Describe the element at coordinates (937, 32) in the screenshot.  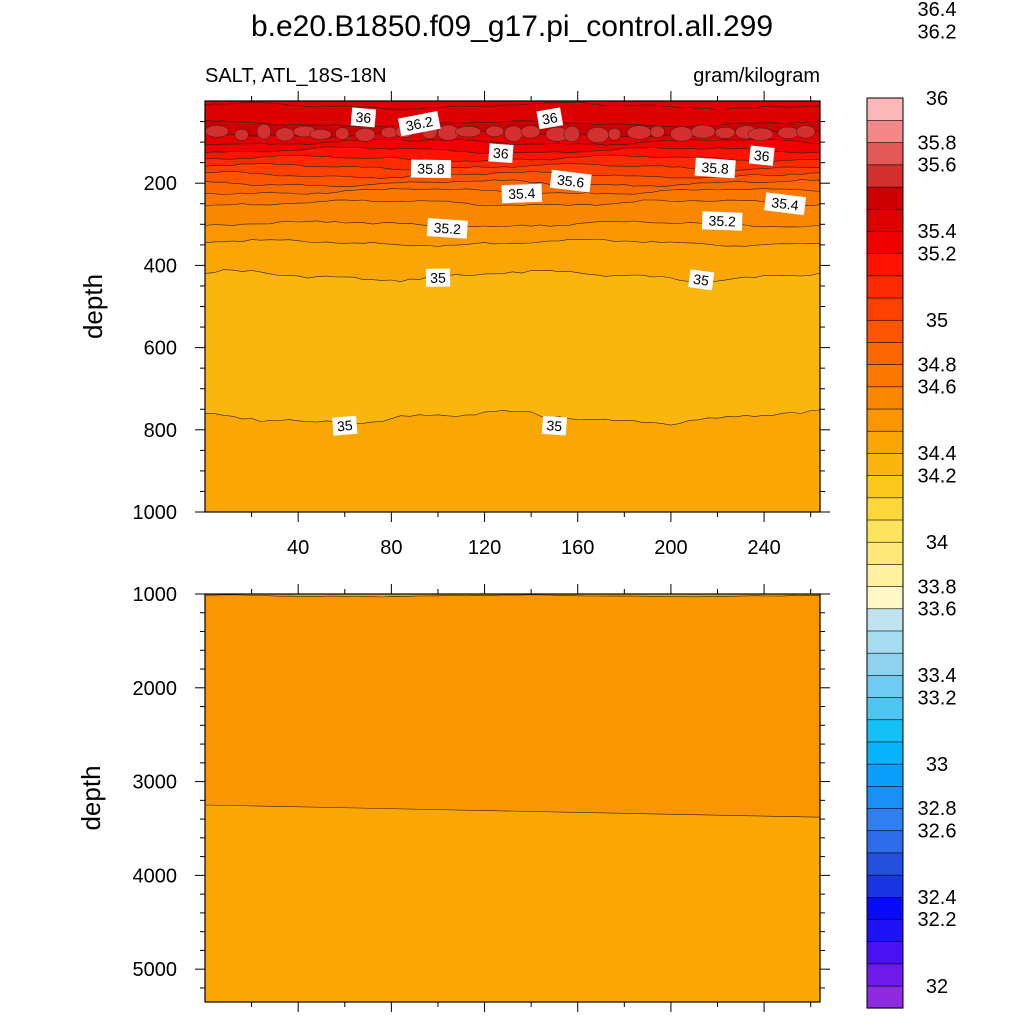
I see `colorbar-label: 36.2` at that location.